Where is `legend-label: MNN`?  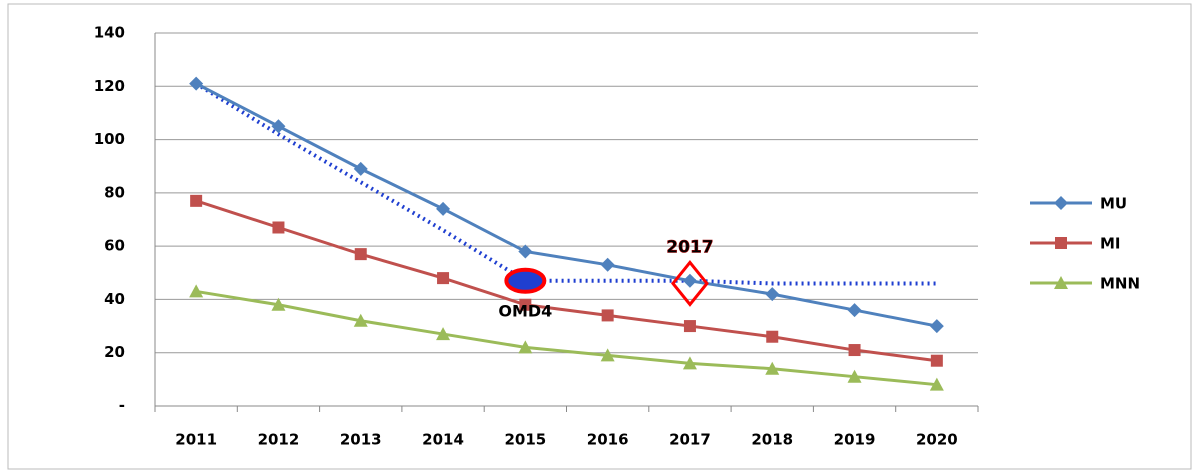
legend-label: MNN is located at coordinates (1120, 284).